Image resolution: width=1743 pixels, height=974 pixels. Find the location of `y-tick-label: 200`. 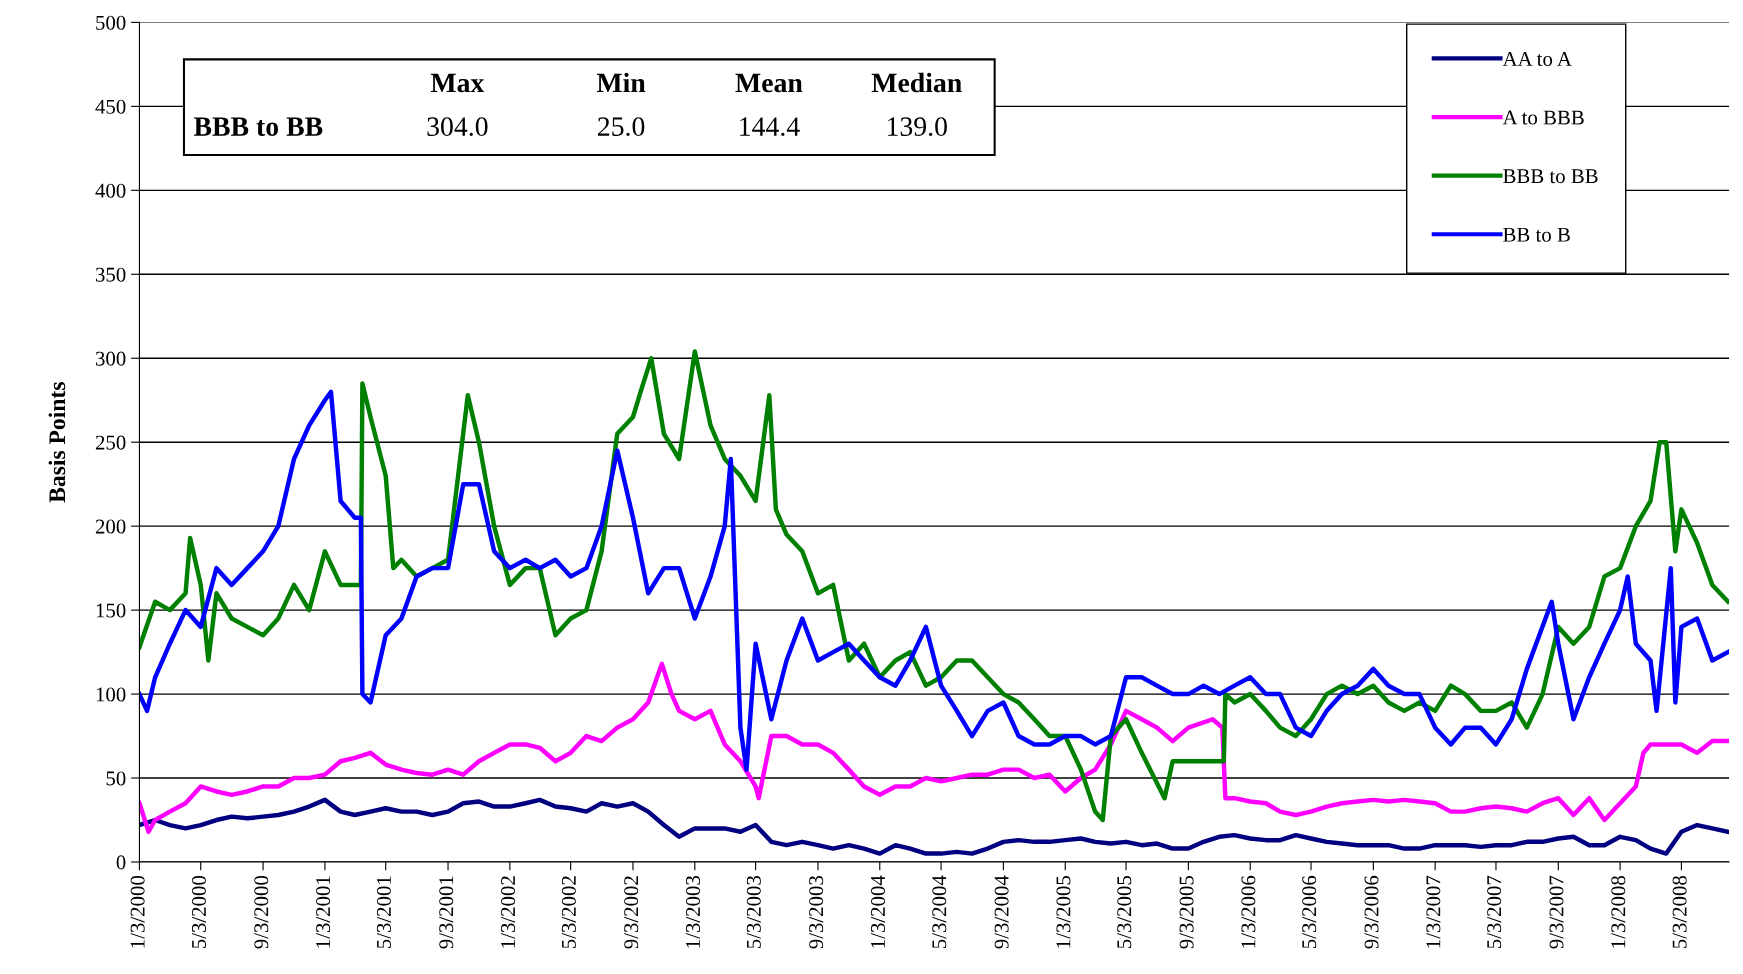

y-tick-label: 200 is located at coordinates (110, 526).